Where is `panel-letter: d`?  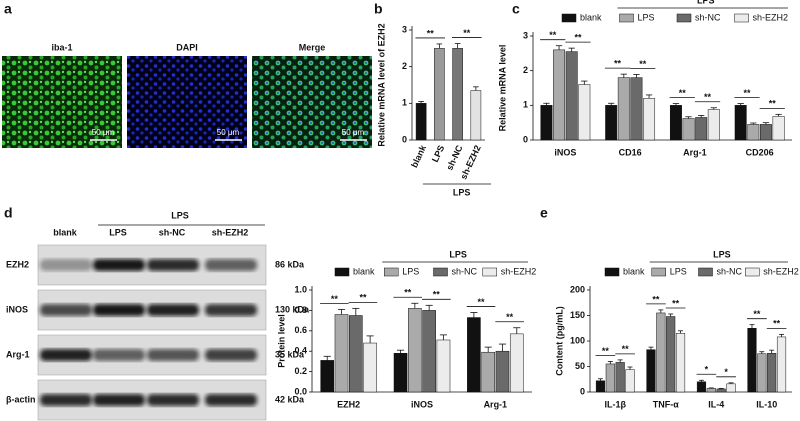 panel-letter: d is located at coordinates (8, 213).